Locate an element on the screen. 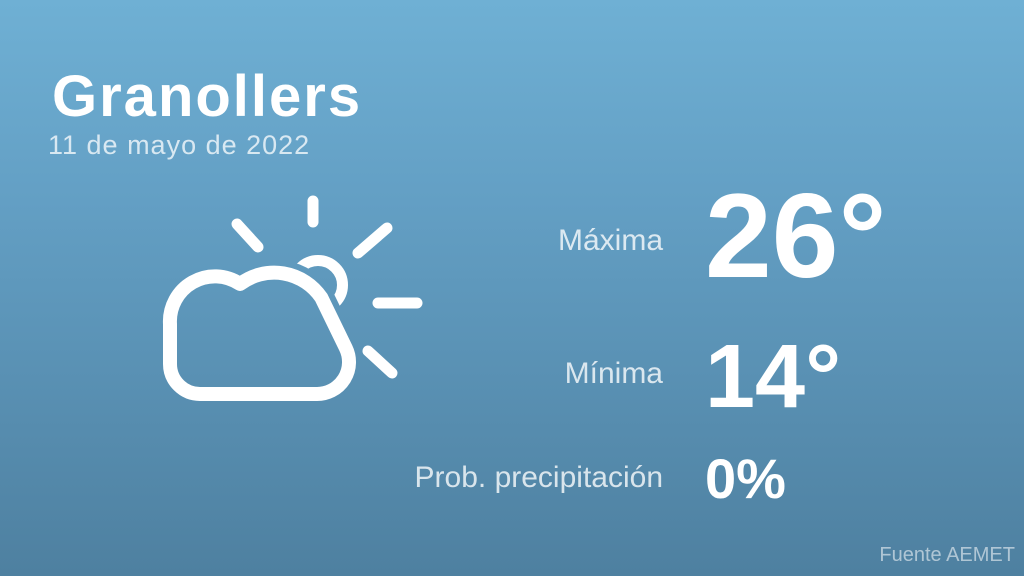 This screenshot has height=576, width=1024. partly-cloudy-icon is located at coordinates (289, 301).